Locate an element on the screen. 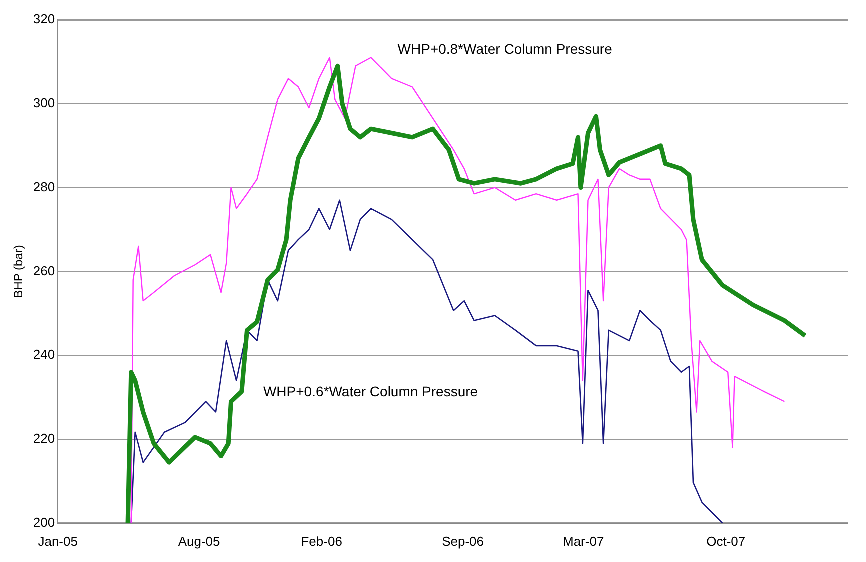 The image size is (866, 562). x-tick-label: Jan-05 is located at coordinates (58, 541).